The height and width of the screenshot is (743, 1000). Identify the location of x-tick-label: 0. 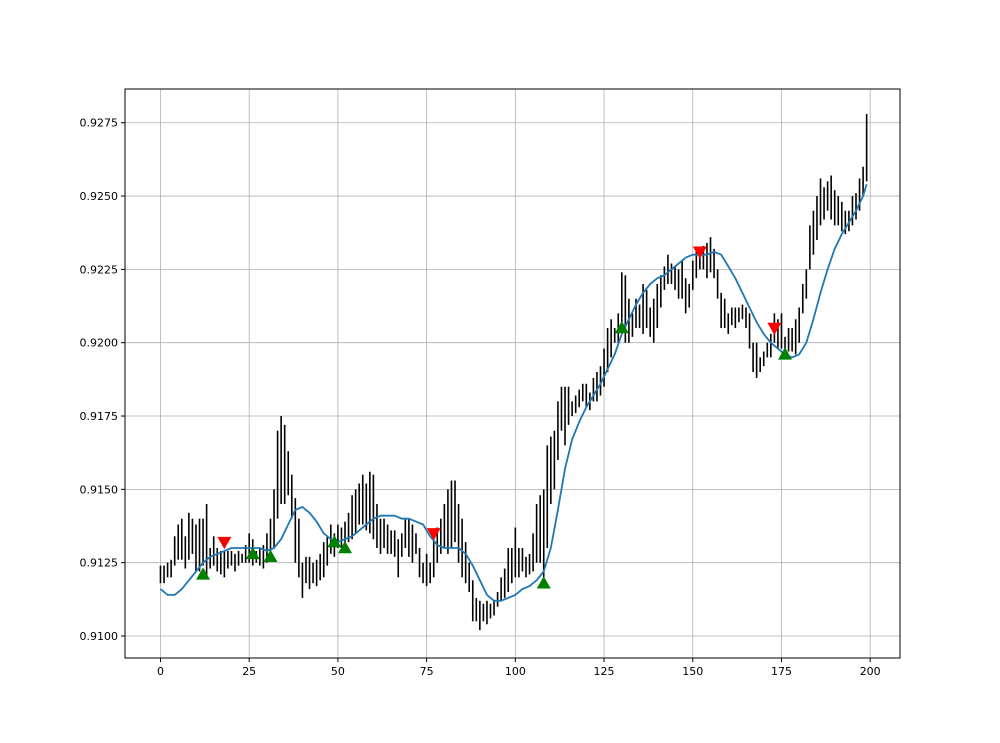
(160, 671).